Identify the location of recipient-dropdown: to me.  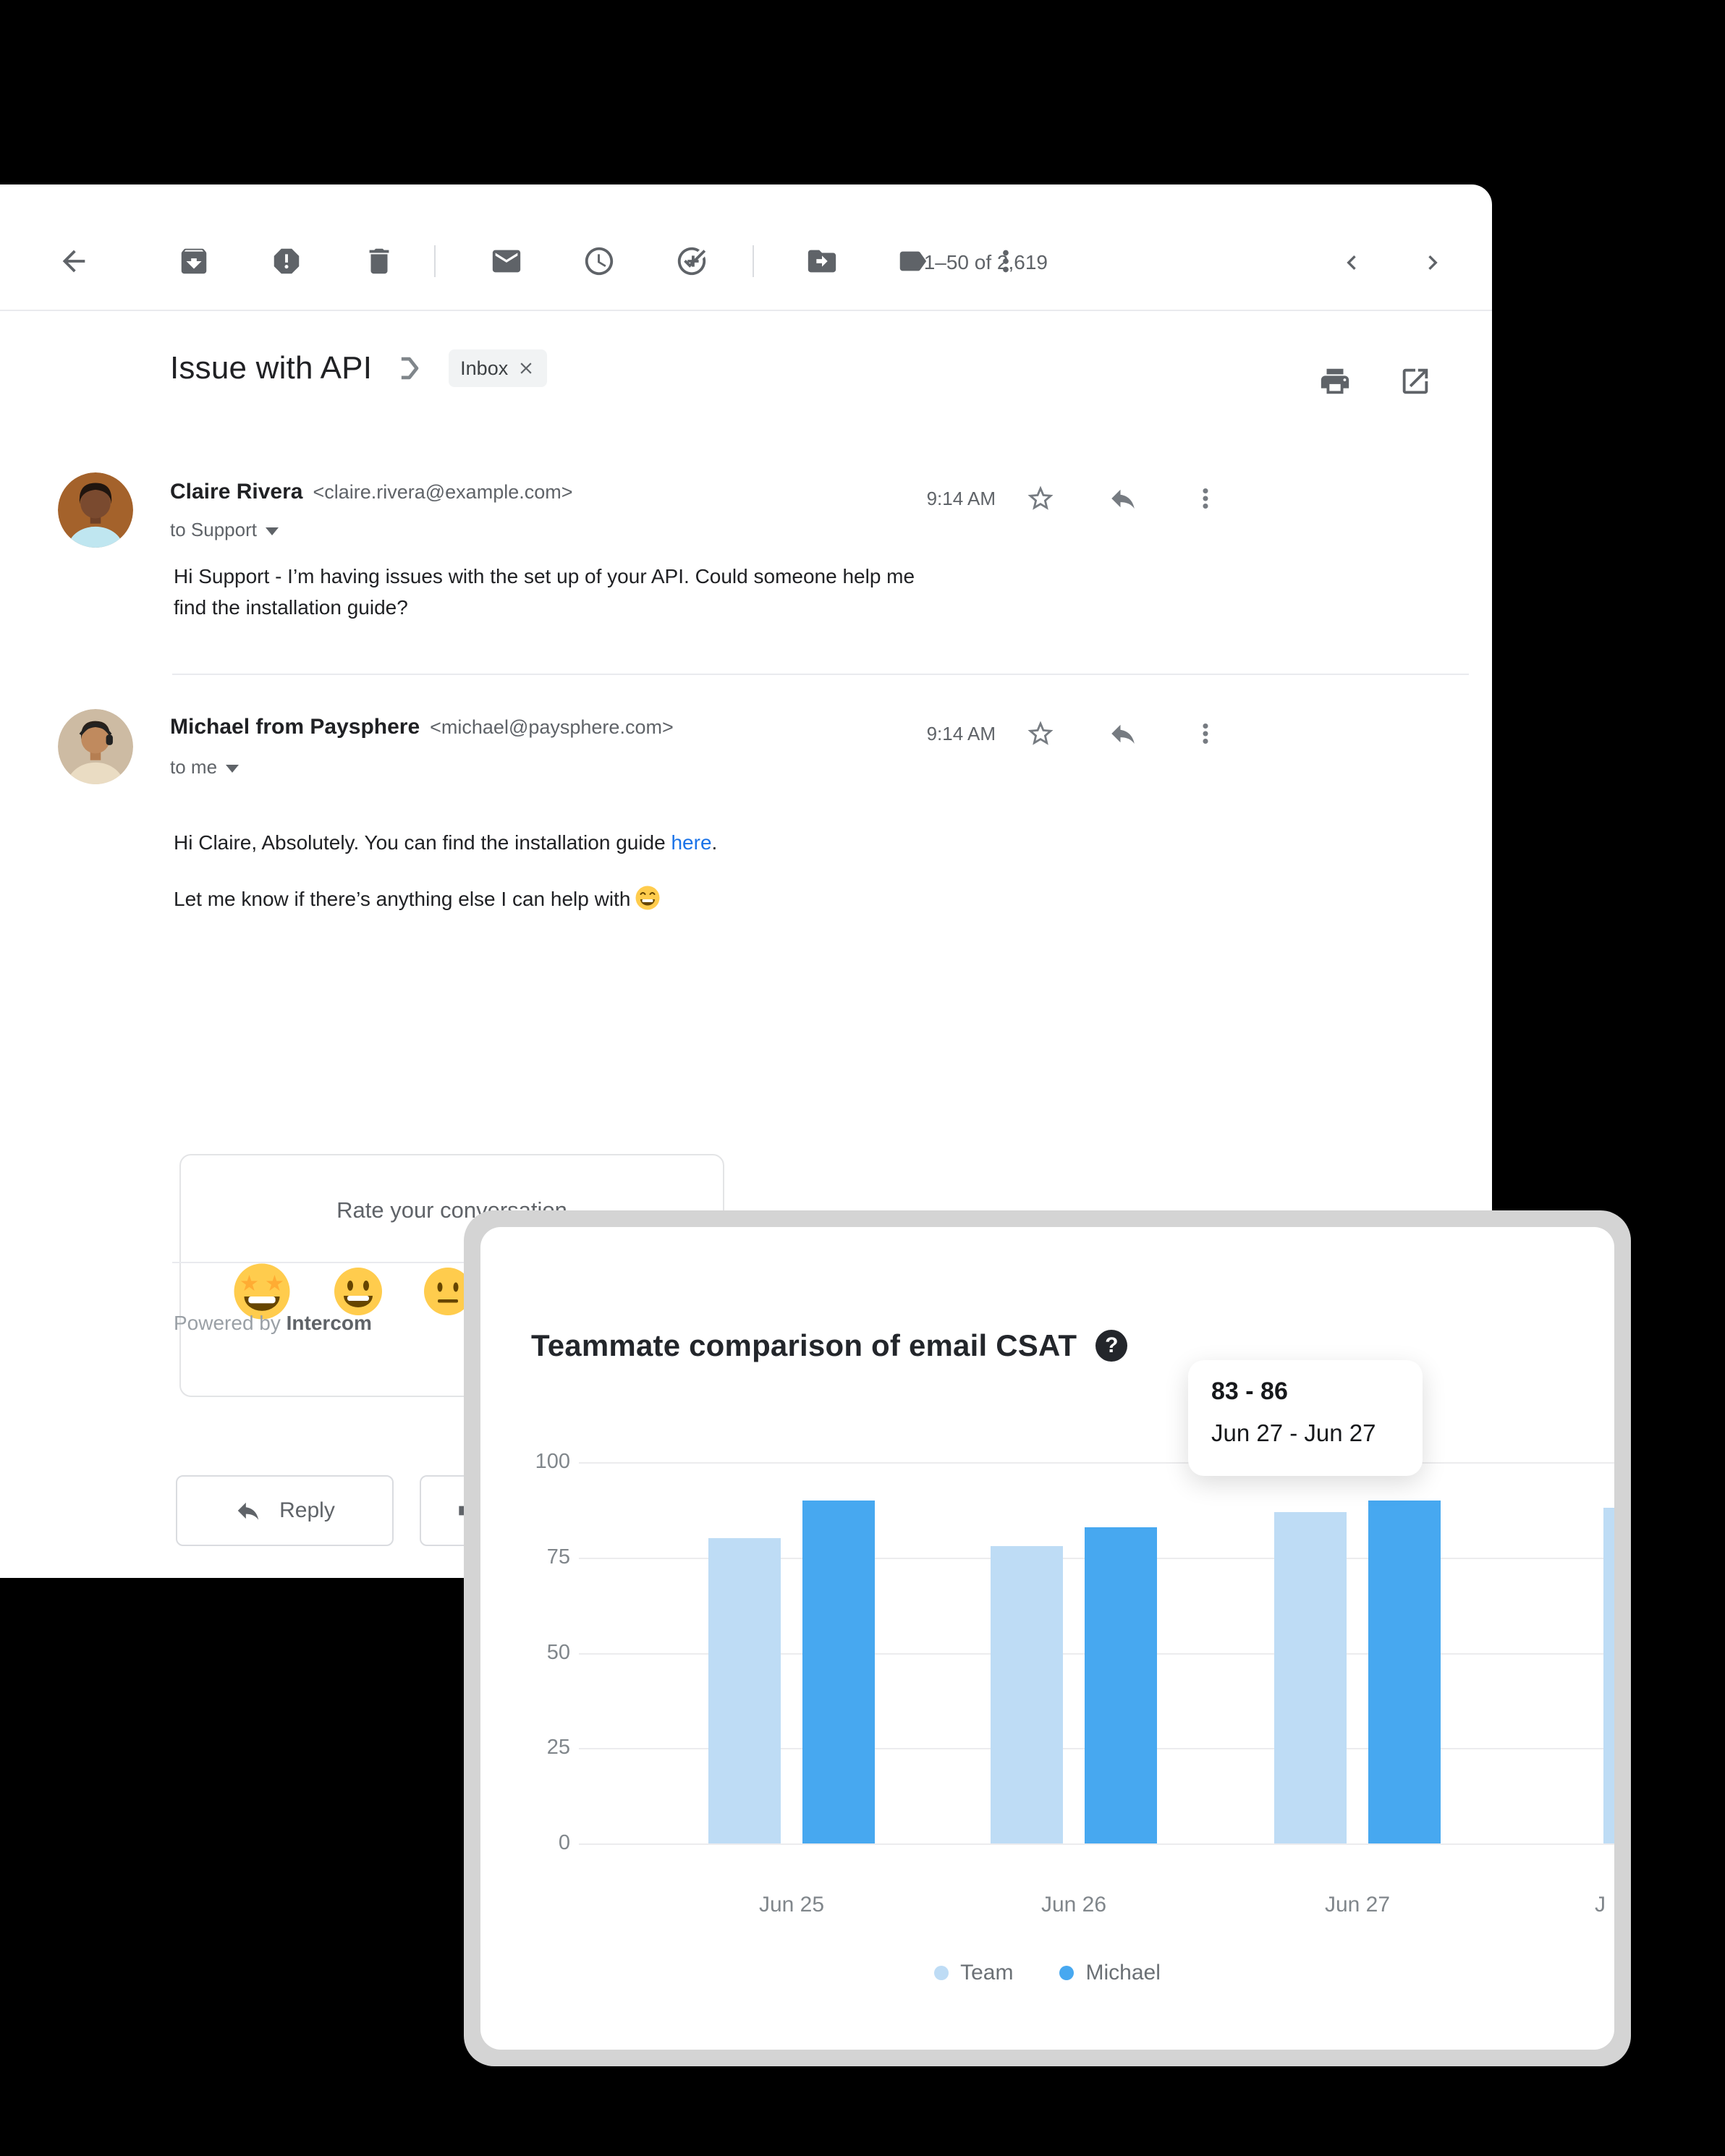
(205, 767).